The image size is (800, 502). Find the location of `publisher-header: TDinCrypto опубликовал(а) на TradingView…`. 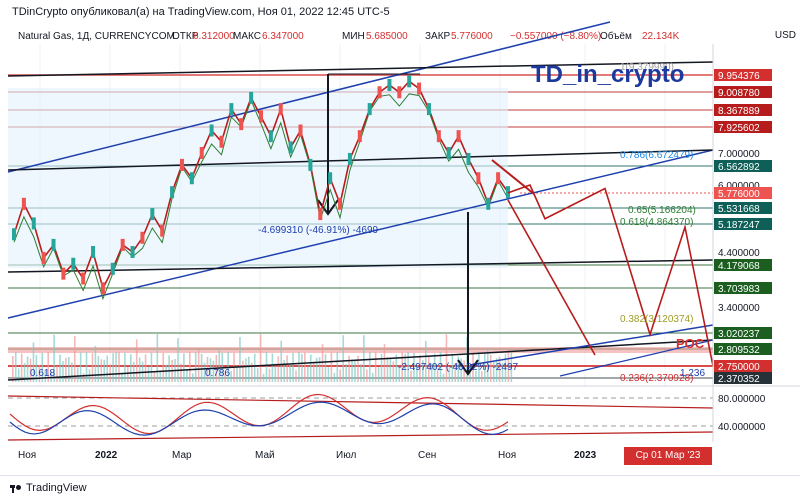

publisher-header: TDinCrypto опубликовал(а) на TradingView… is located at coordinates (400, 10).